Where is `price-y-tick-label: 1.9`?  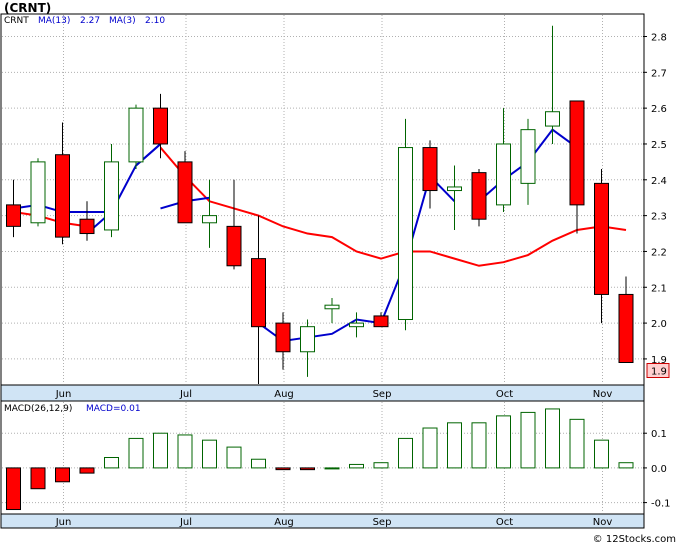
price-y-tick-label: 1.9 is located at coordinates (659, 360).